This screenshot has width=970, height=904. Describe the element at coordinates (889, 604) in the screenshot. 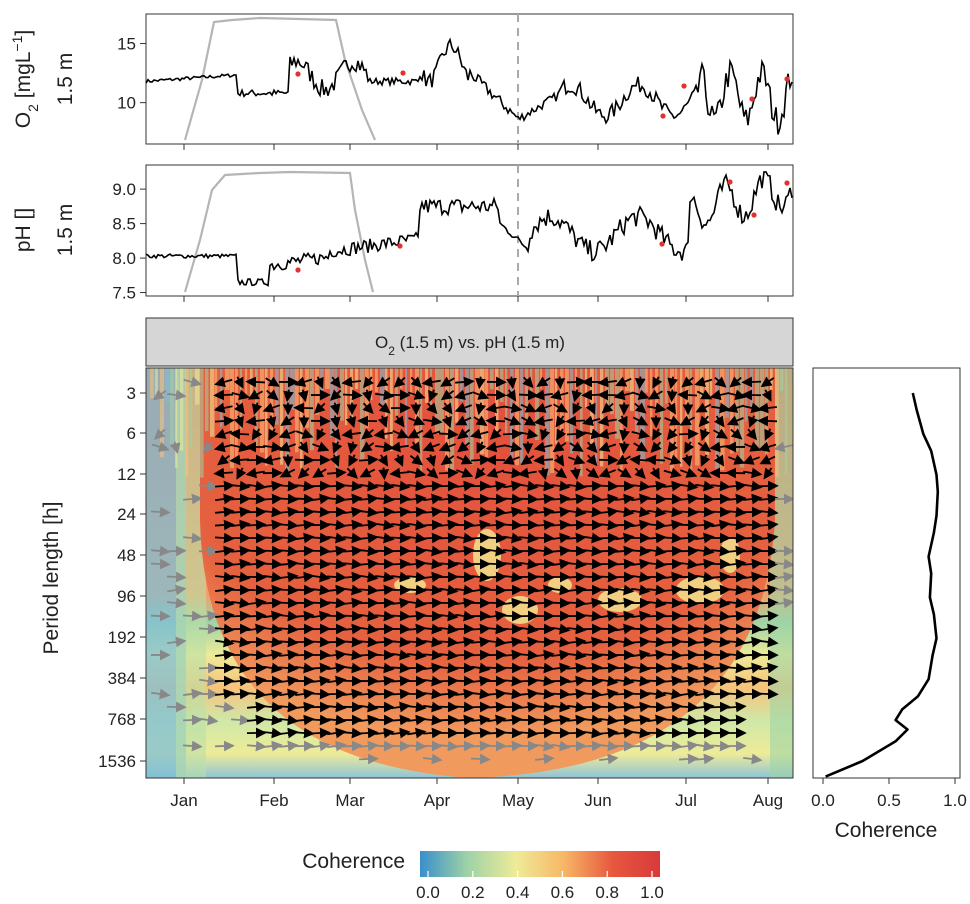

I see `mean-coherence-panel: 0.0 0.5 1.0 Coherence` at that location.